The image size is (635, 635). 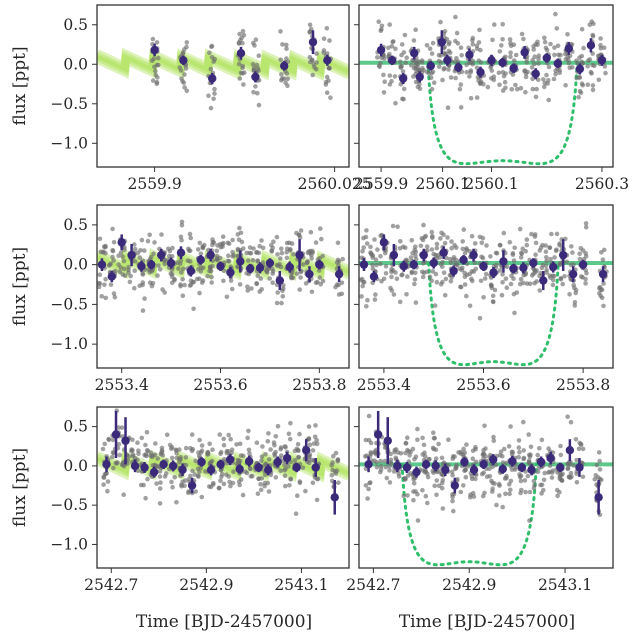 What do you see at coordinates (493, 314) in the screenshot?
I see `transit-model-curve` at bounding box center [493, 314].